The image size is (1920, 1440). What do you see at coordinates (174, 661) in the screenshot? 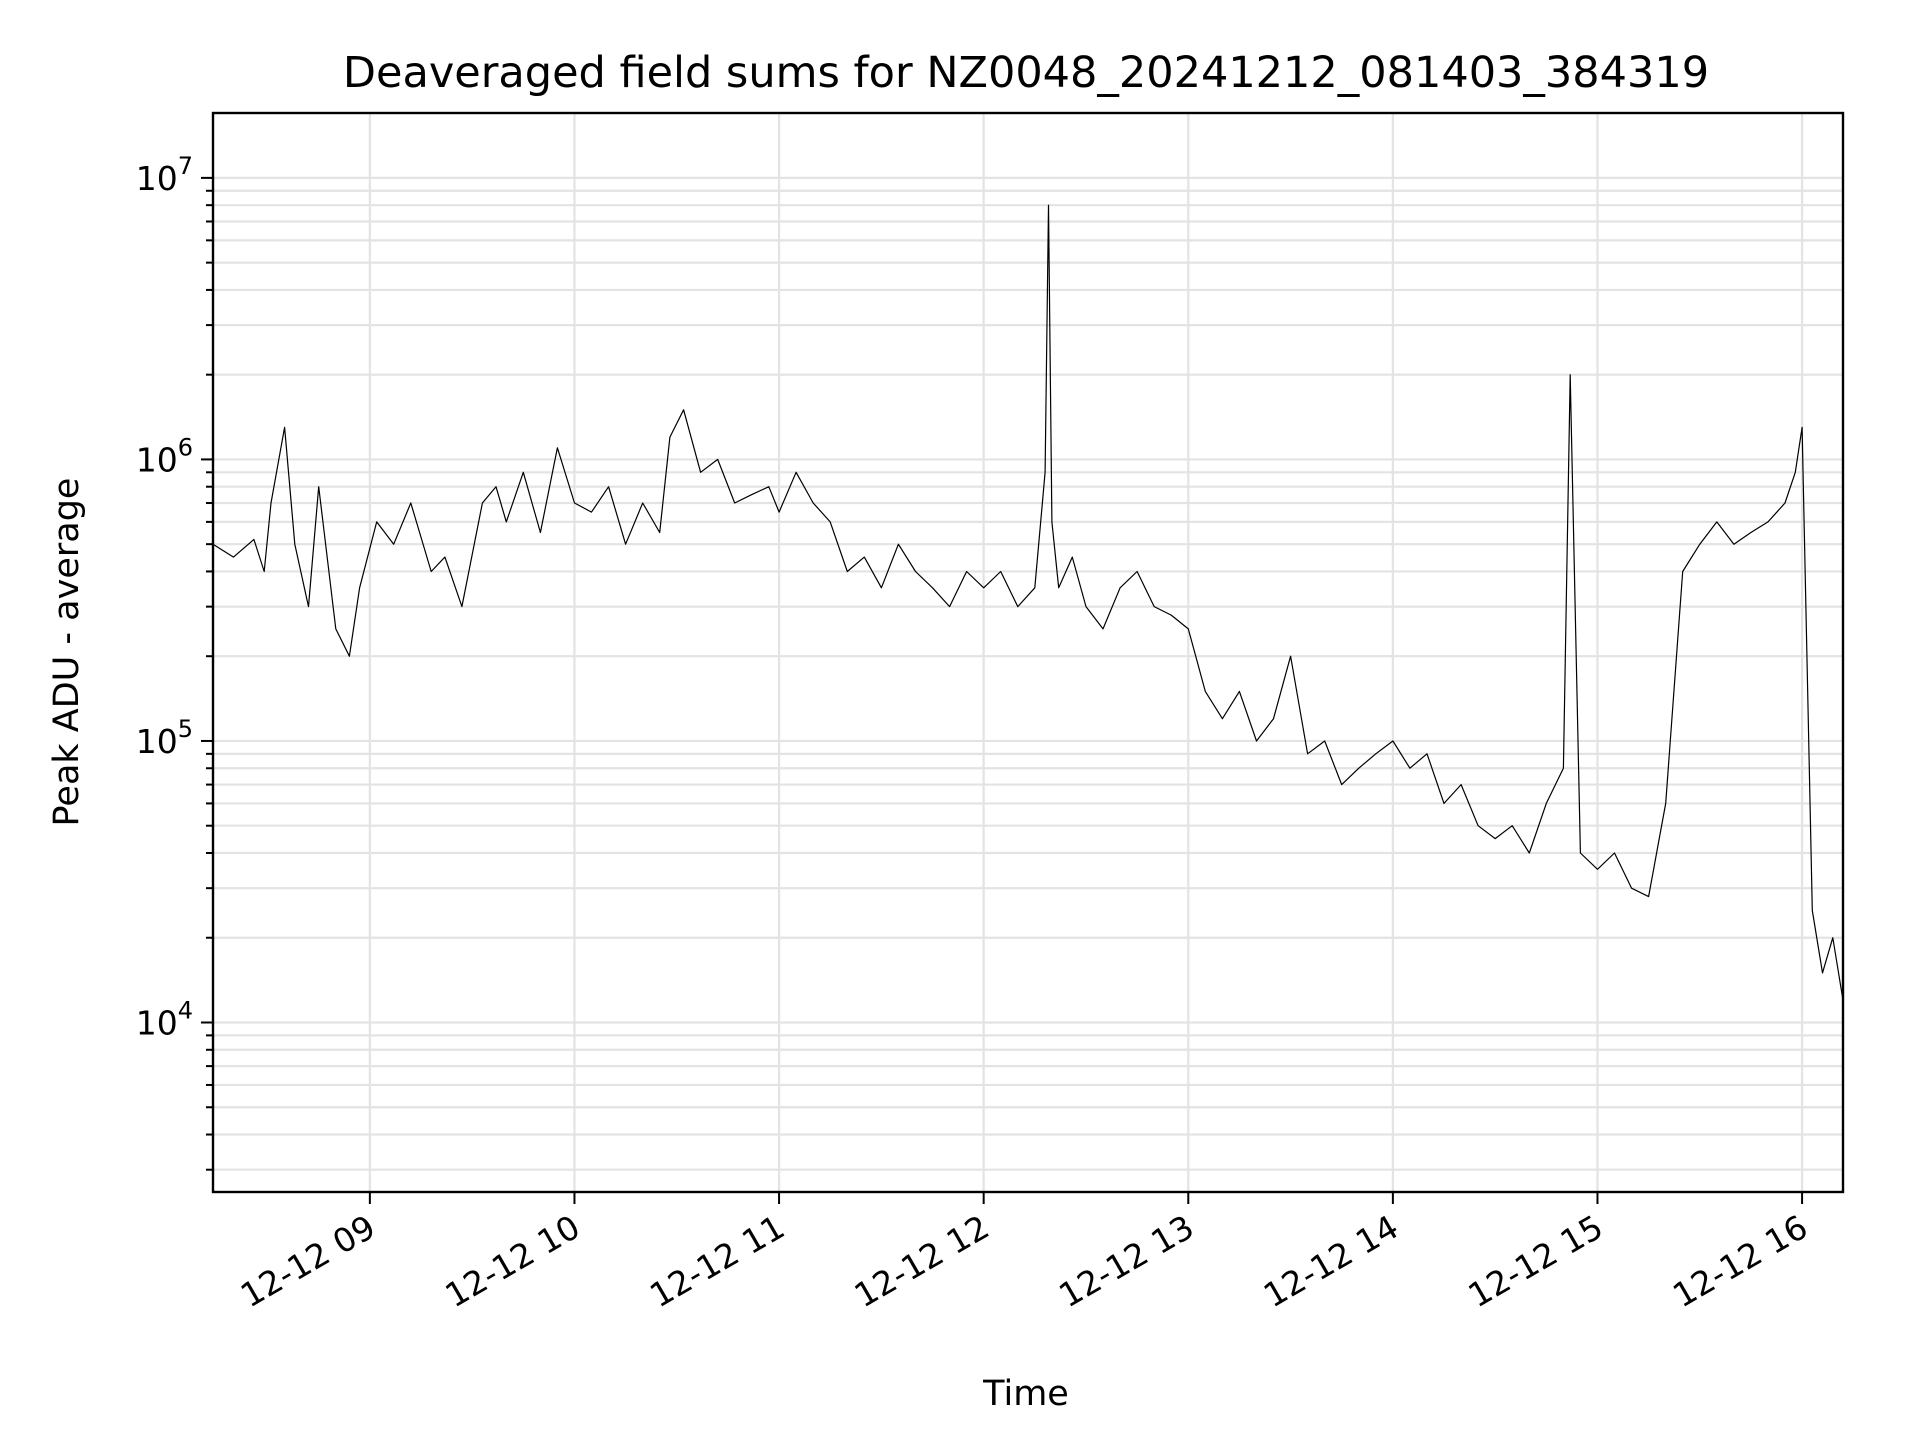
I see `y-axis: 10⁴ 10⁵ 10⁶ 10⁷` at bounding box center [174, 661].